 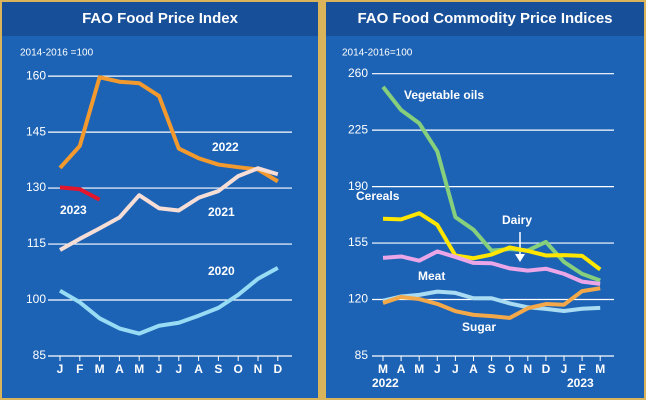 I want to click on year-label: 2022, so click(x=385, y=383).